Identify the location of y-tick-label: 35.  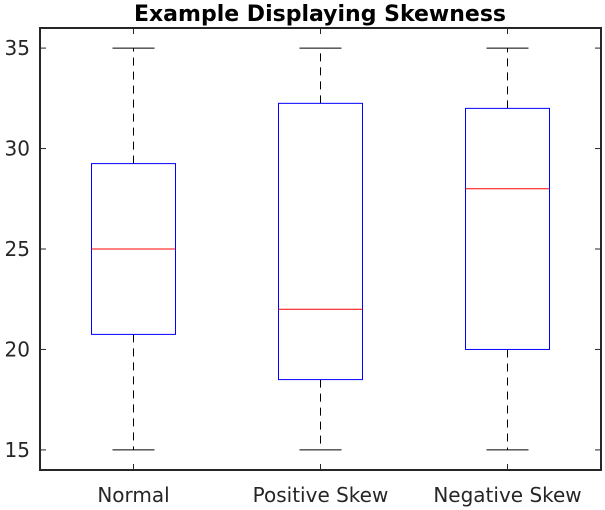
(17, 48).